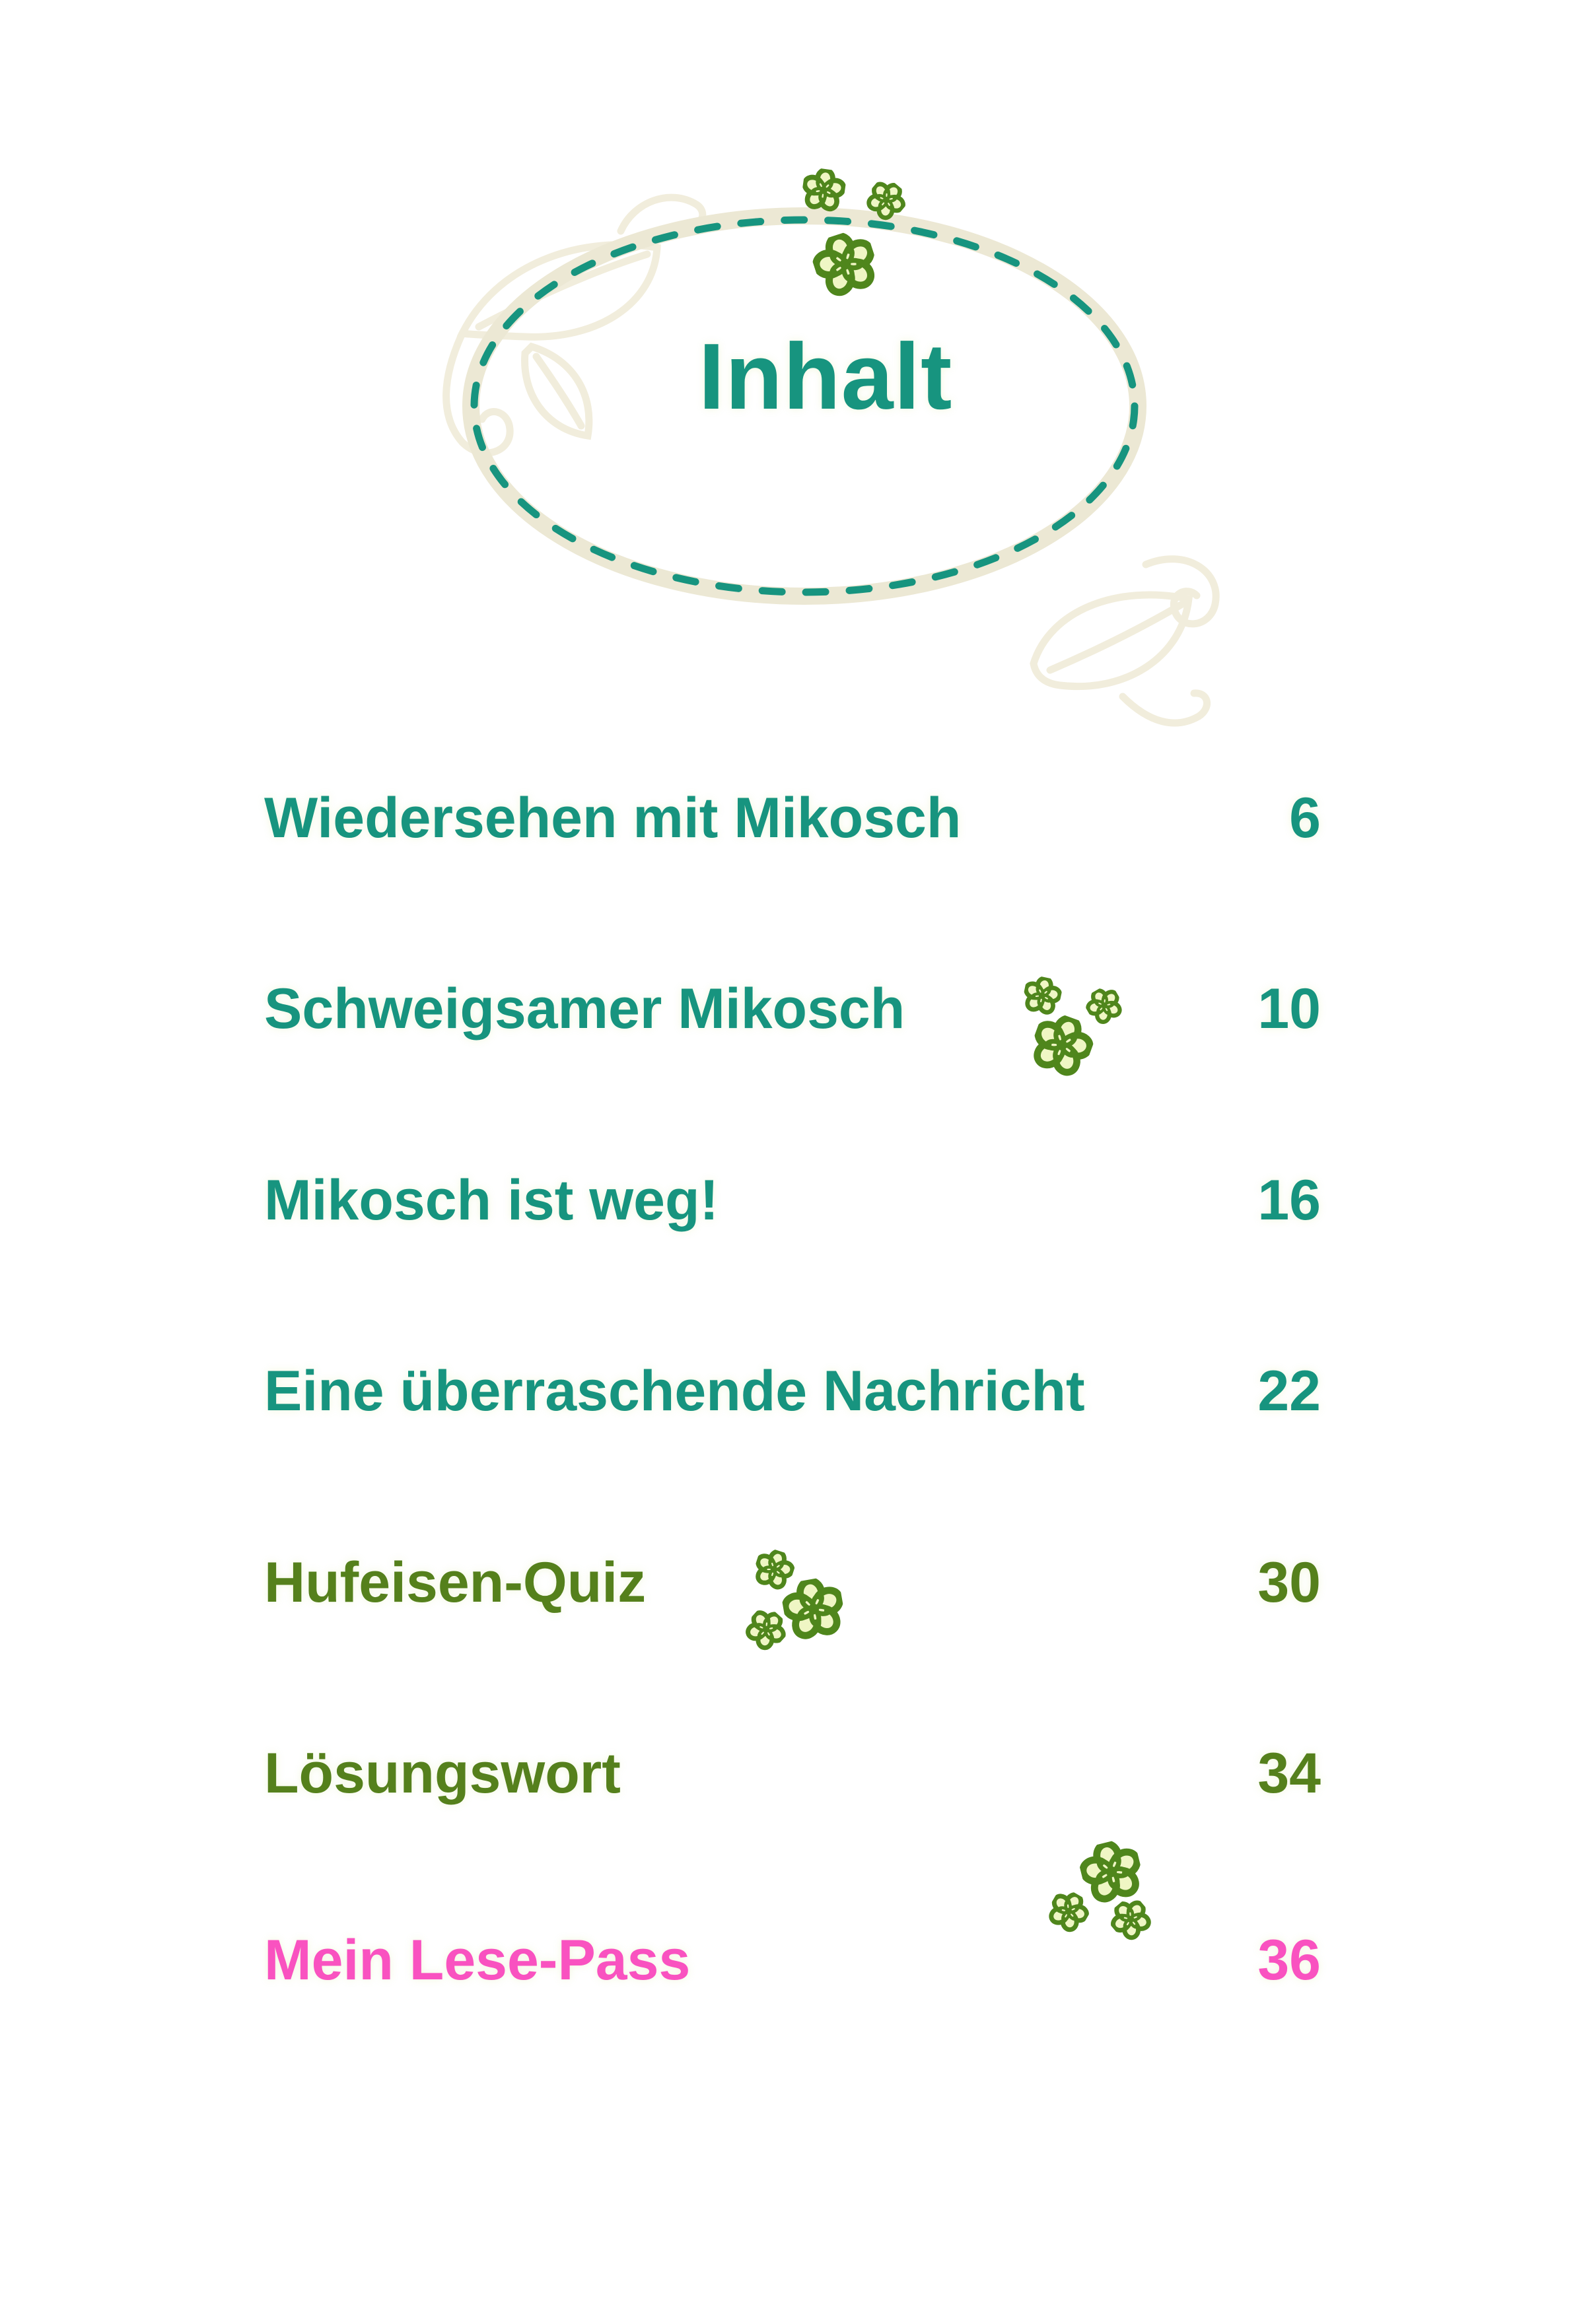 This screenshot has width=1585, height=2324. What do you see at coordinates (491, 1201) in the screenshot?
I see `toc-entry-title: Mikosch ist weg!` at bounding box center [491, 1201].